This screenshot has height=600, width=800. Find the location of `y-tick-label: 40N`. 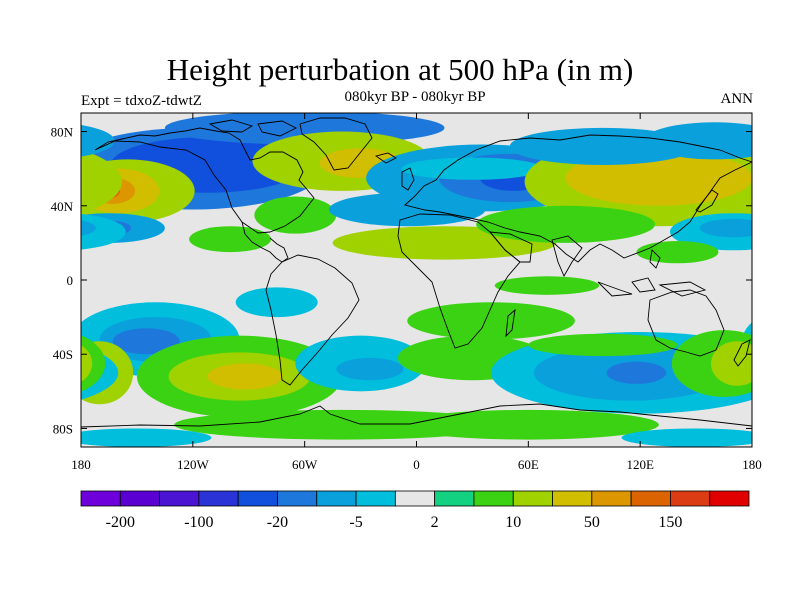

y-tick-label: 40N is located at coordinates (62, 206).